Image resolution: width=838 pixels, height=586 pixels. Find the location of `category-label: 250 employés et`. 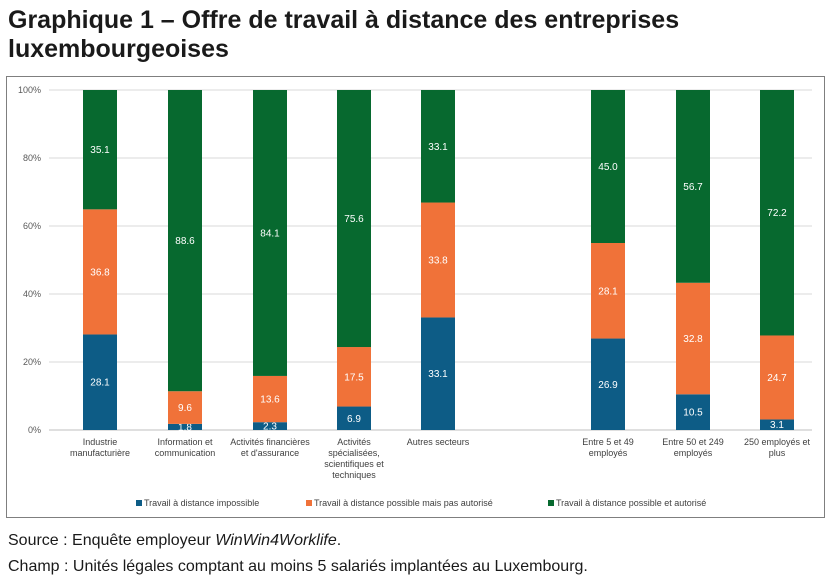

category-label: 250 employés et is located at coordinates (777, 442).